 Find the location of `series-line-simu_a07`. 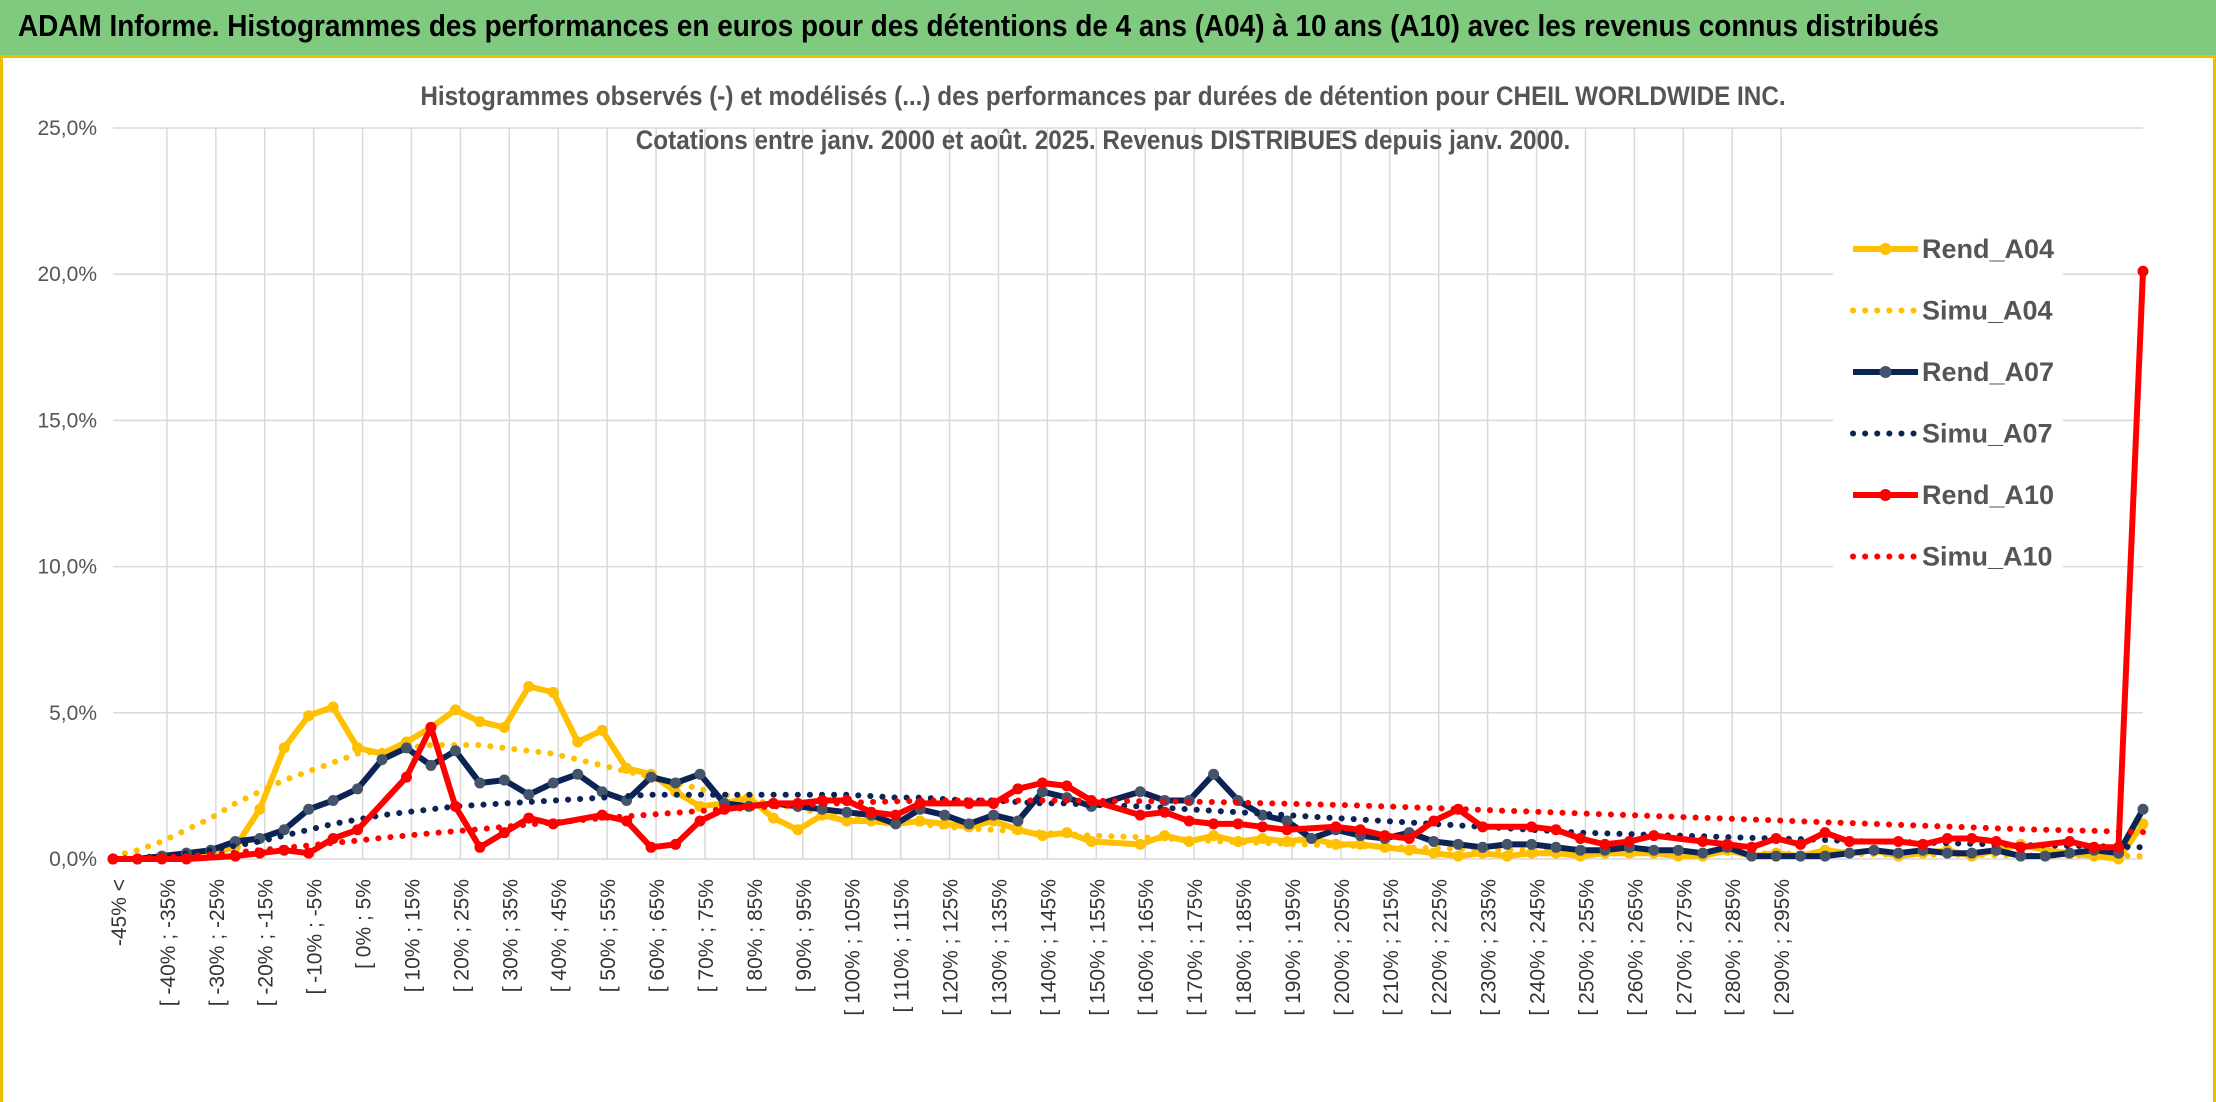

series-line-simu_a07 is located at coordinates (1128, 826).